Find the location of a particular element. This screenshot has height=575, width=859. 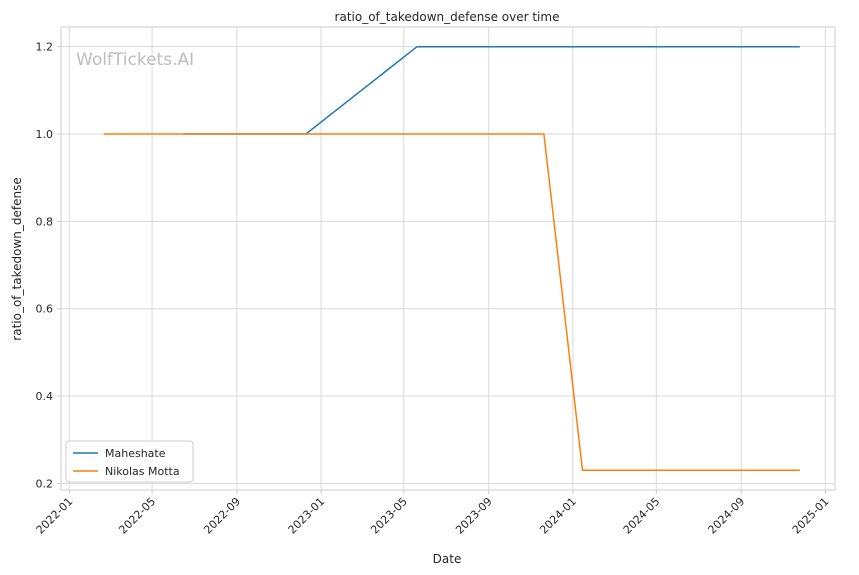

legend: Maheshate Nikolas Motta is located at coordinates (129, 461).